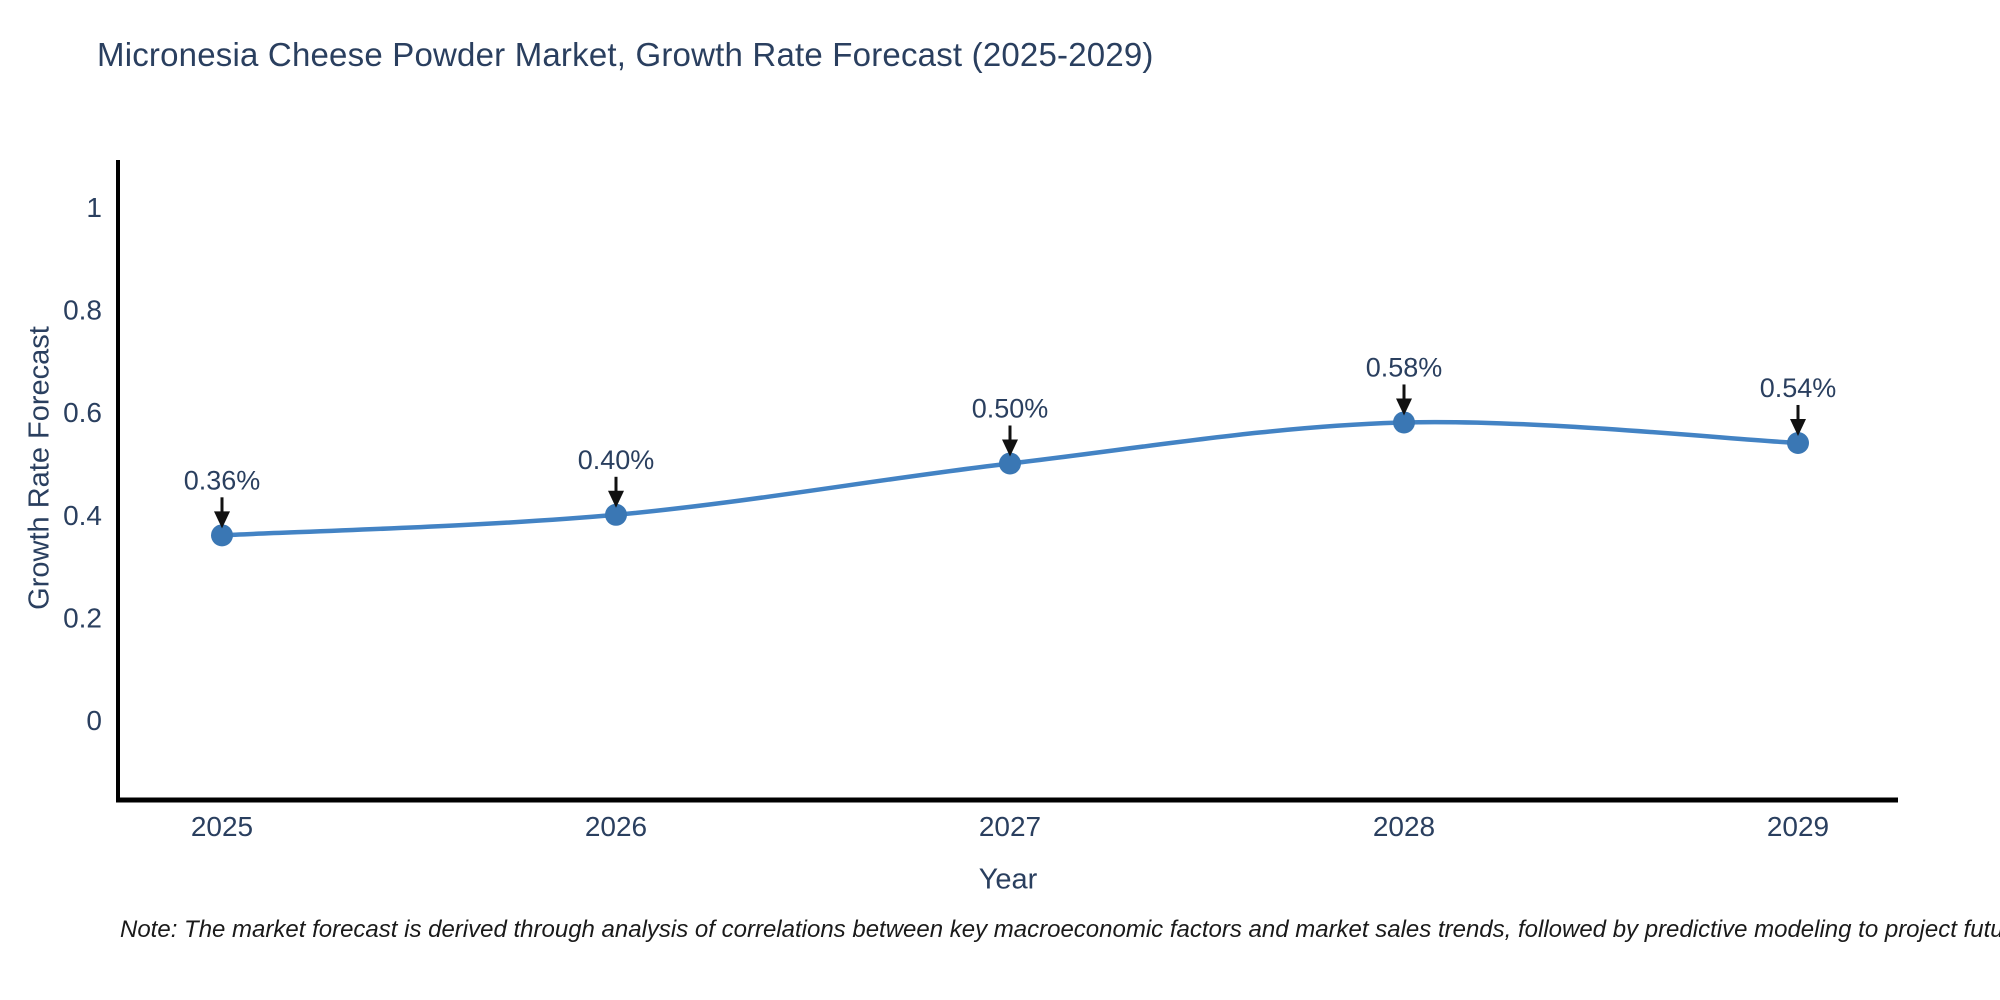  I want to click on annotation-label: 0.54%, so click(1798, 388).